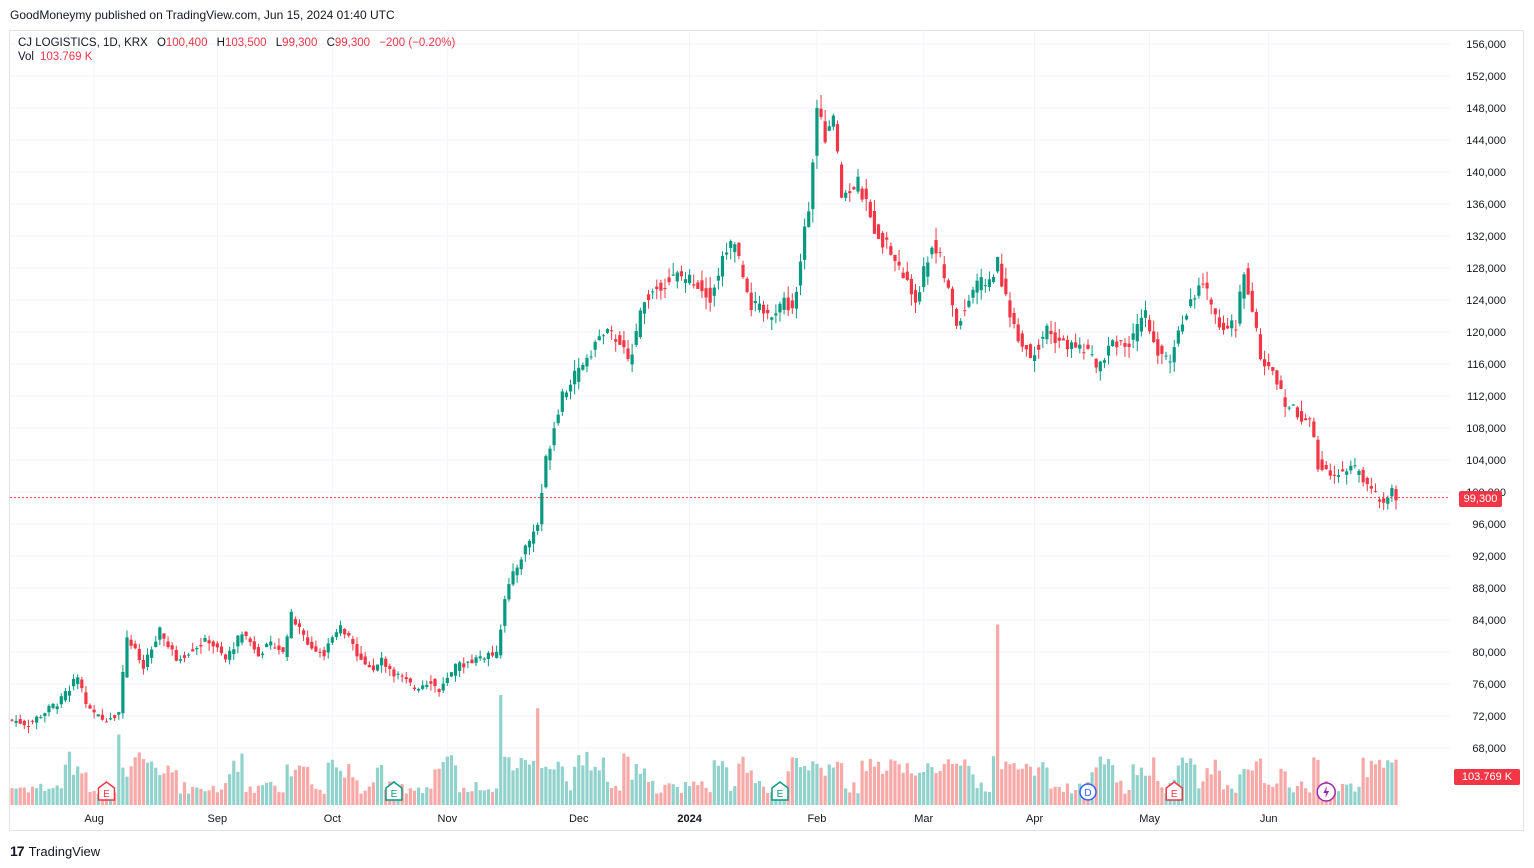 The image size is (1534, 868). I want to click on x-tick-label: Feb, so click(816, 819).